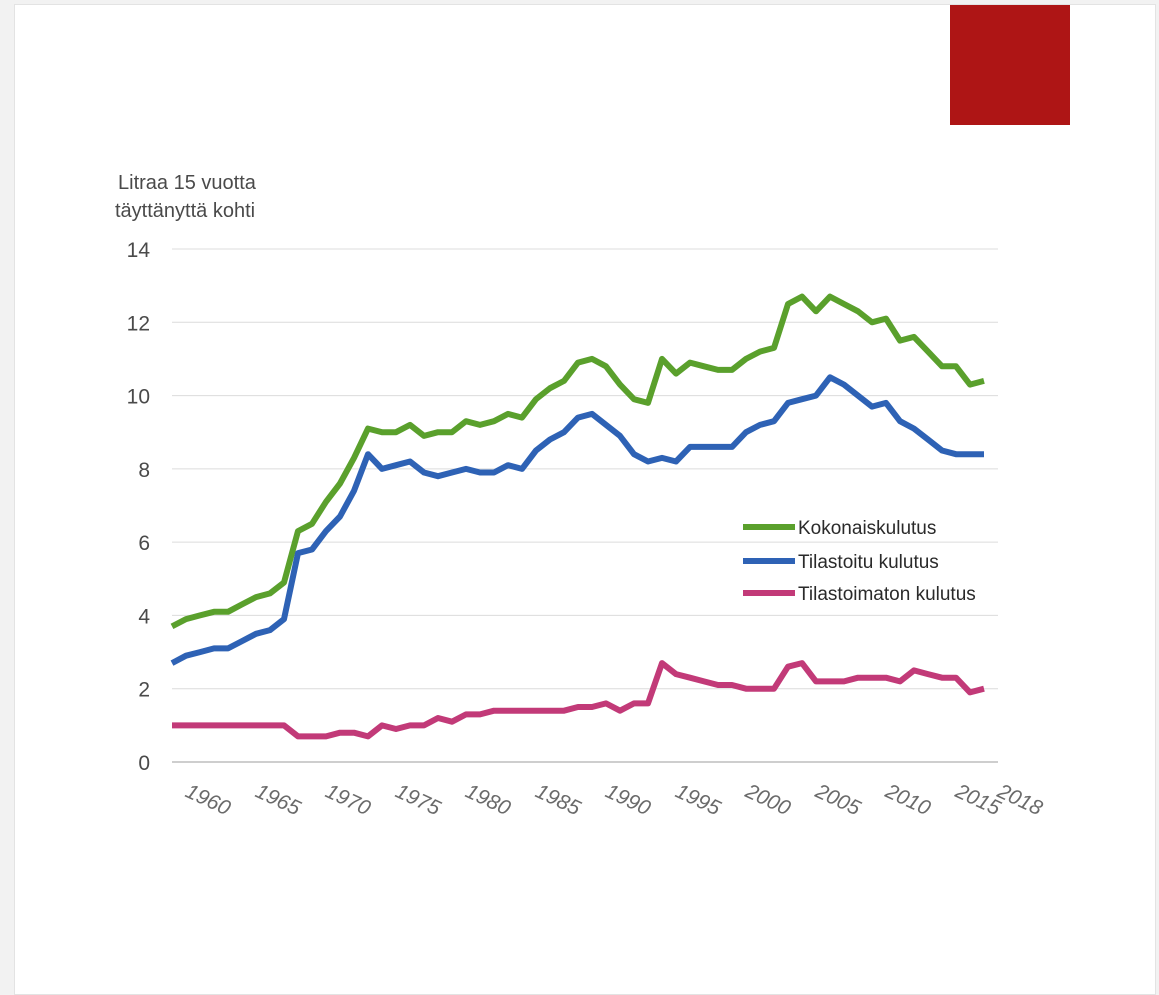 The height and width of the screenshot is (995, 1159). Describe the element at coordinates (348, 800) in the screenshot. I see `x-tick-label: 1970` at that location.